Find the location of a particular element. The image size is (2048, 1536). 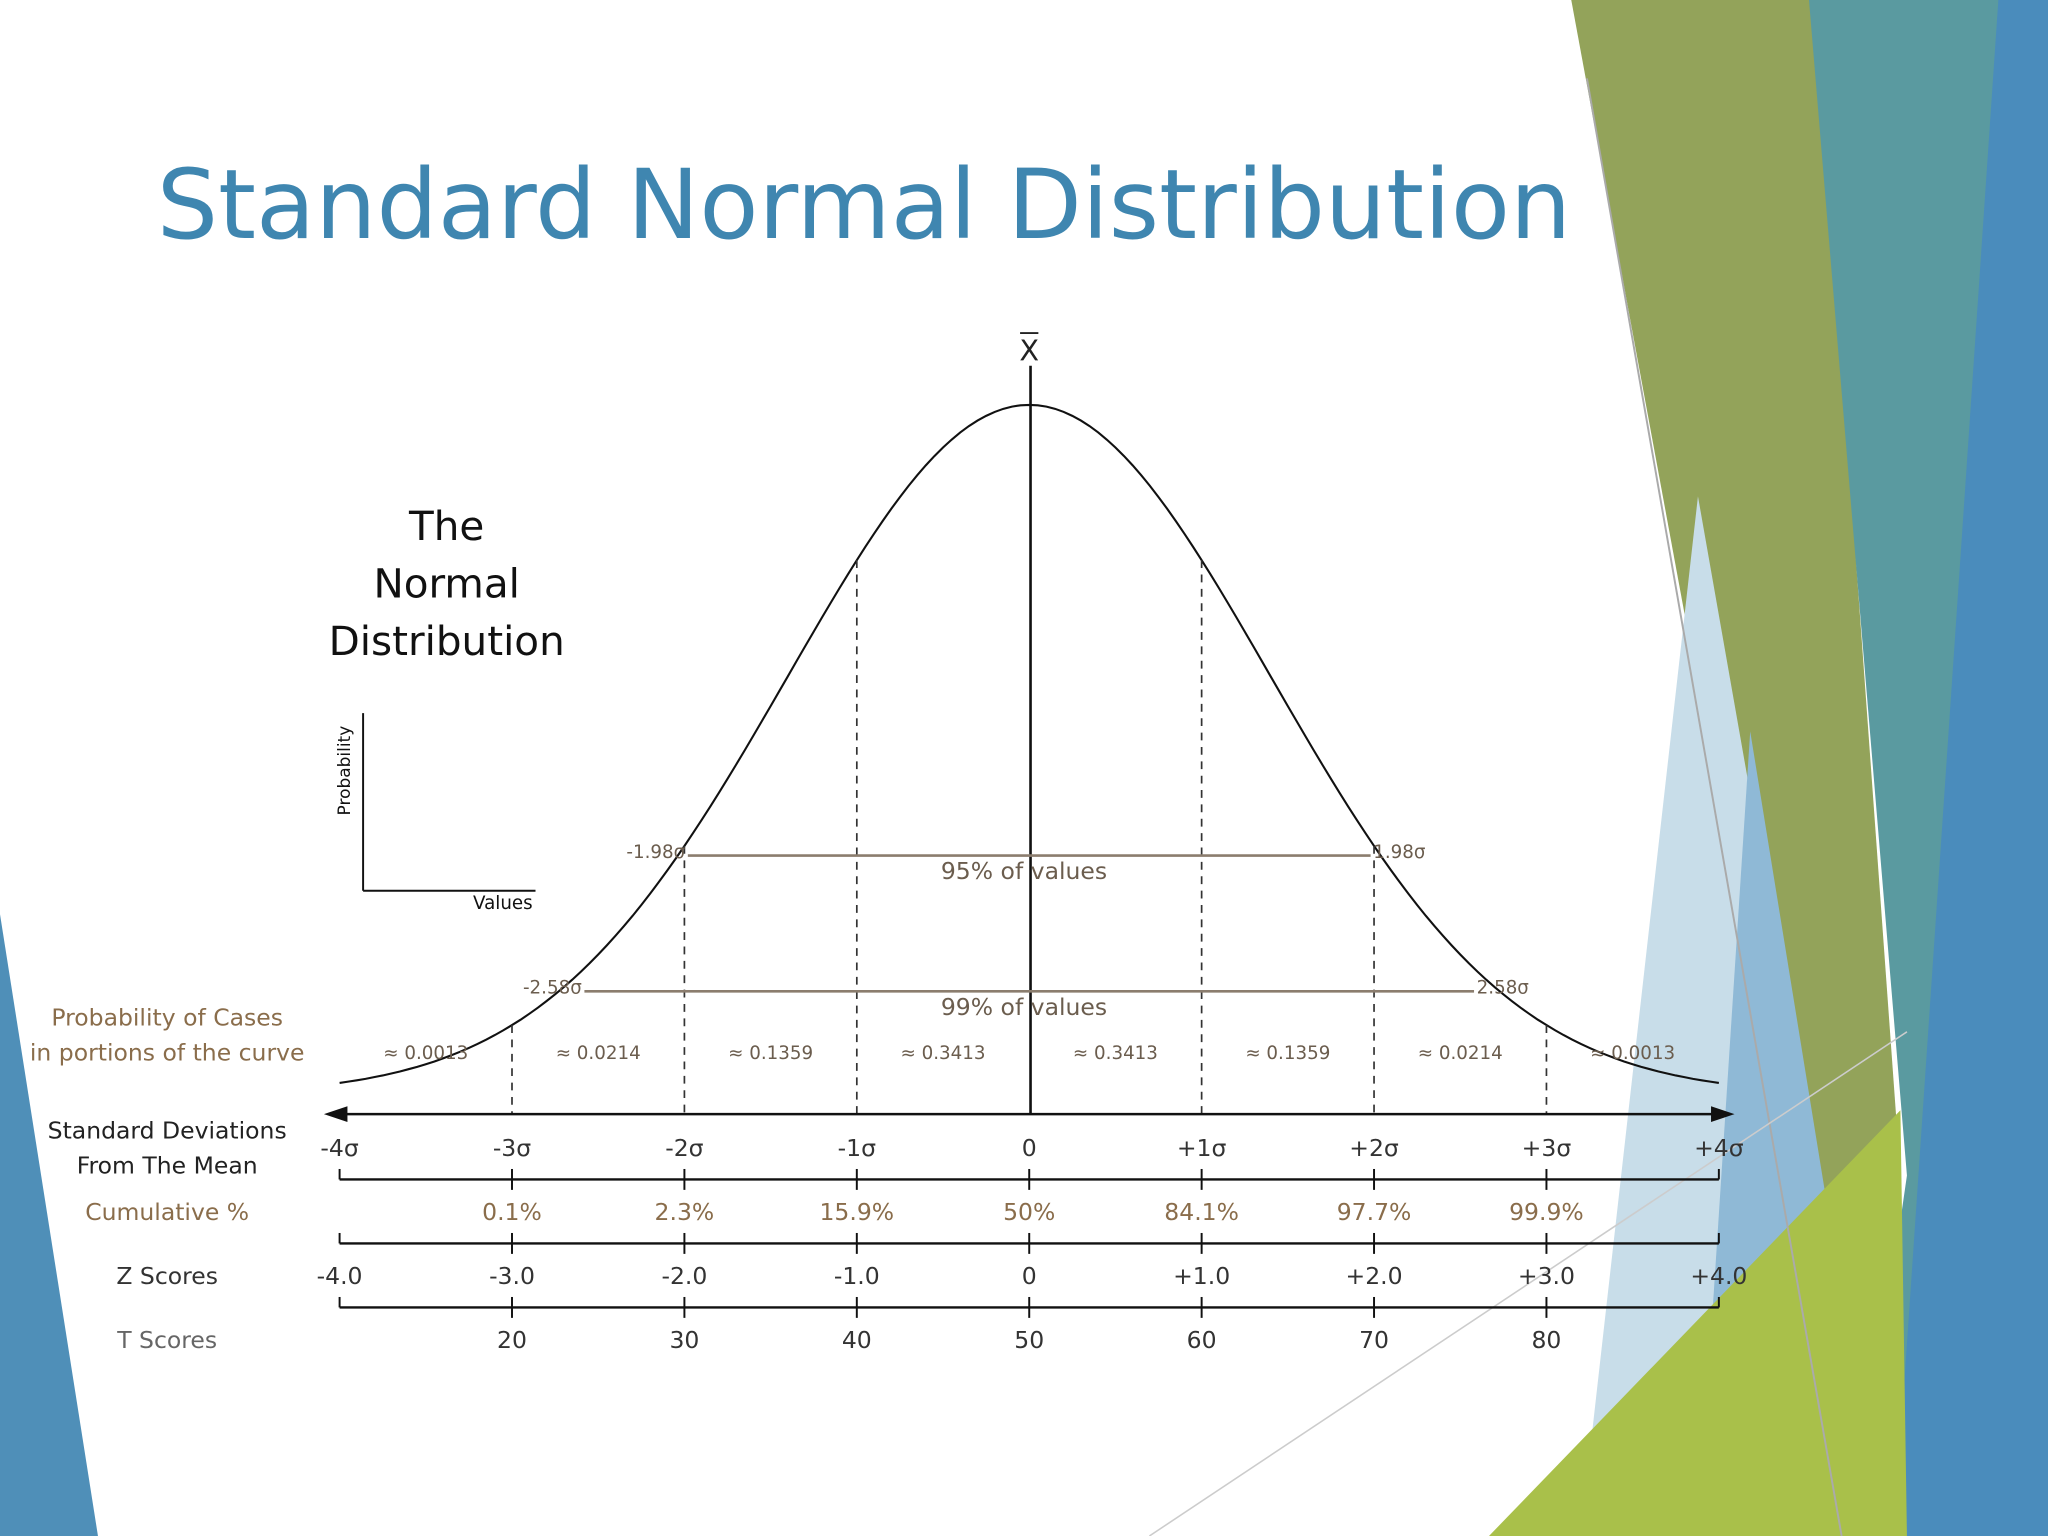

row-tick: +4.0 is located at coordinates (1718, 1276).